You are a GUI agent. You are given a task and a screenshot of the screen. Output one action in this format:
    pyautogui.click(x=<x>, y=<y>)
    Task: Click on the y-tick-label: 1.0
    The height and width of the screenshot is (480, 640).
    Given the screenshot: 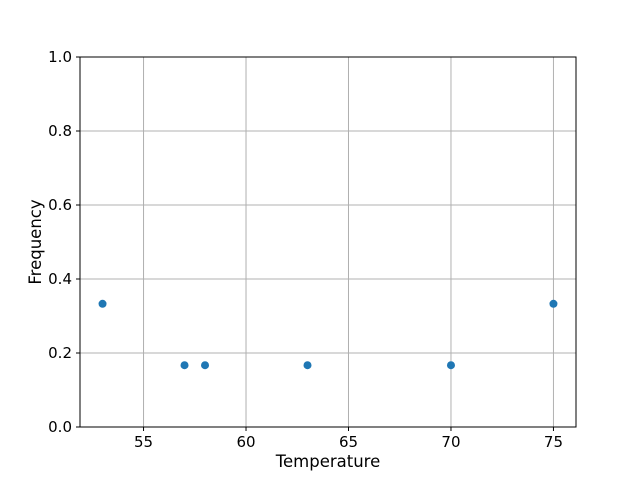 What is the action you would take?
    pyautogui.click(x=60, y=57)
    